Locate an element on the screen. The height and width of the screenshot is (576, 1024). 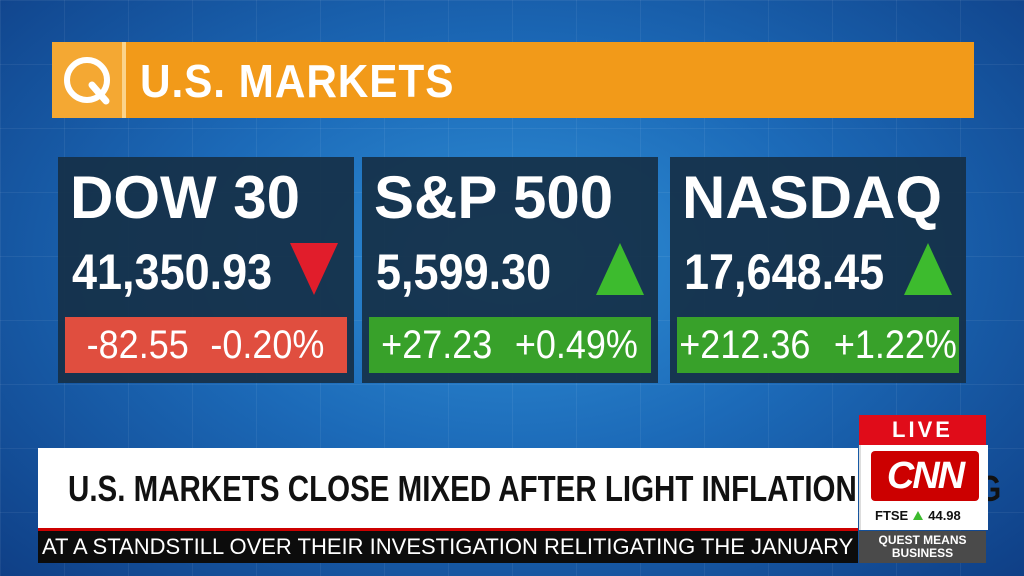
network-brand-box: CNN FTSE 44.98 is located at coordinates (923, 487).